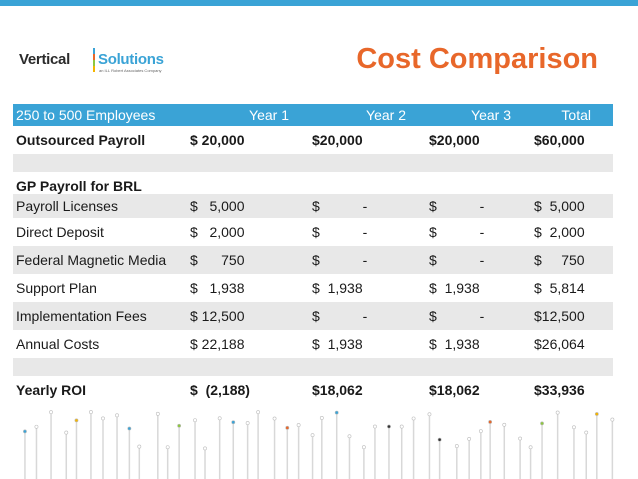 This screenshot has width=638, height=479. I want to click on cell-year-2: $20,000, so click(367, 140).